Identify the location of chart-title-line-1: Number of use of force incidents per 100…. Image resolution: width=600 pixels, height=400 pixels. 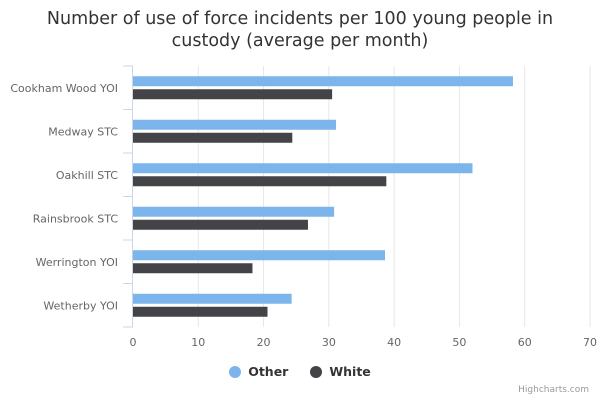
(300, 19).